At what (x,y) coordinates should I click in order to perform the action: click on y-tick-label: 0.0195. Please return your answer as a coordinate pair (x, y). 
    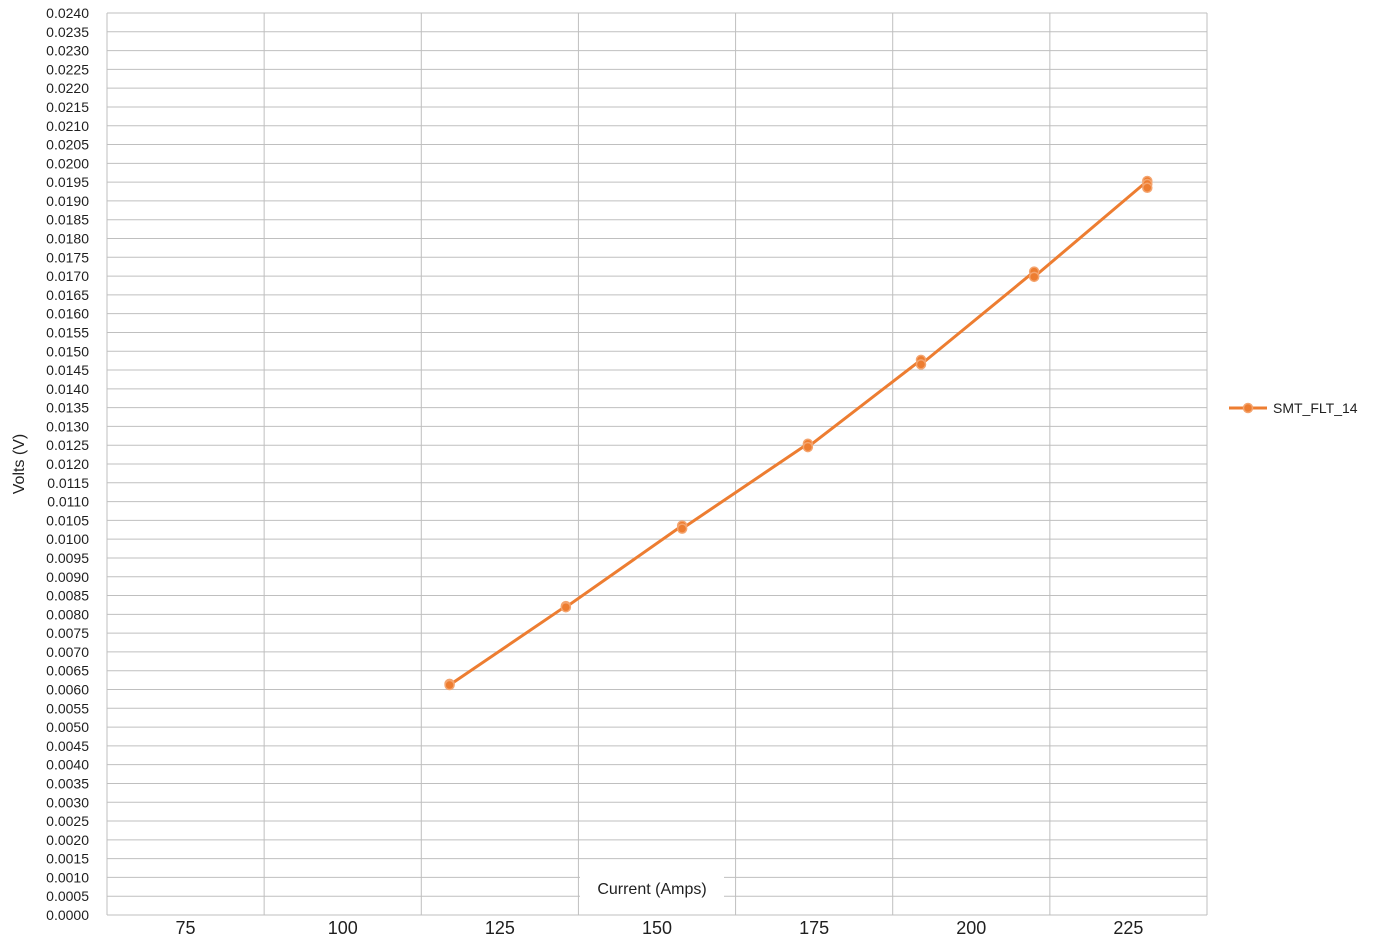
    Looking at the image, I should click on (67, 182).